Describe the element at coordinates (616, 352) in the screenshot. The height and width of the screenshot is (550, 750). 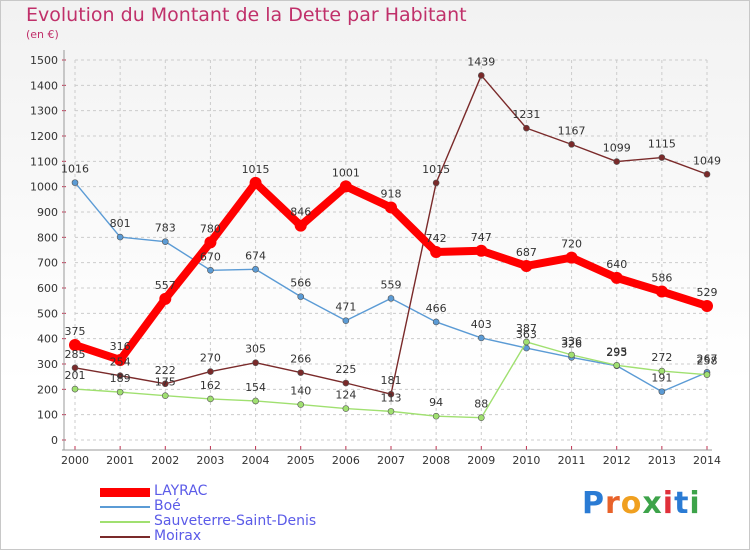
I see `data-label: 293` at that location.